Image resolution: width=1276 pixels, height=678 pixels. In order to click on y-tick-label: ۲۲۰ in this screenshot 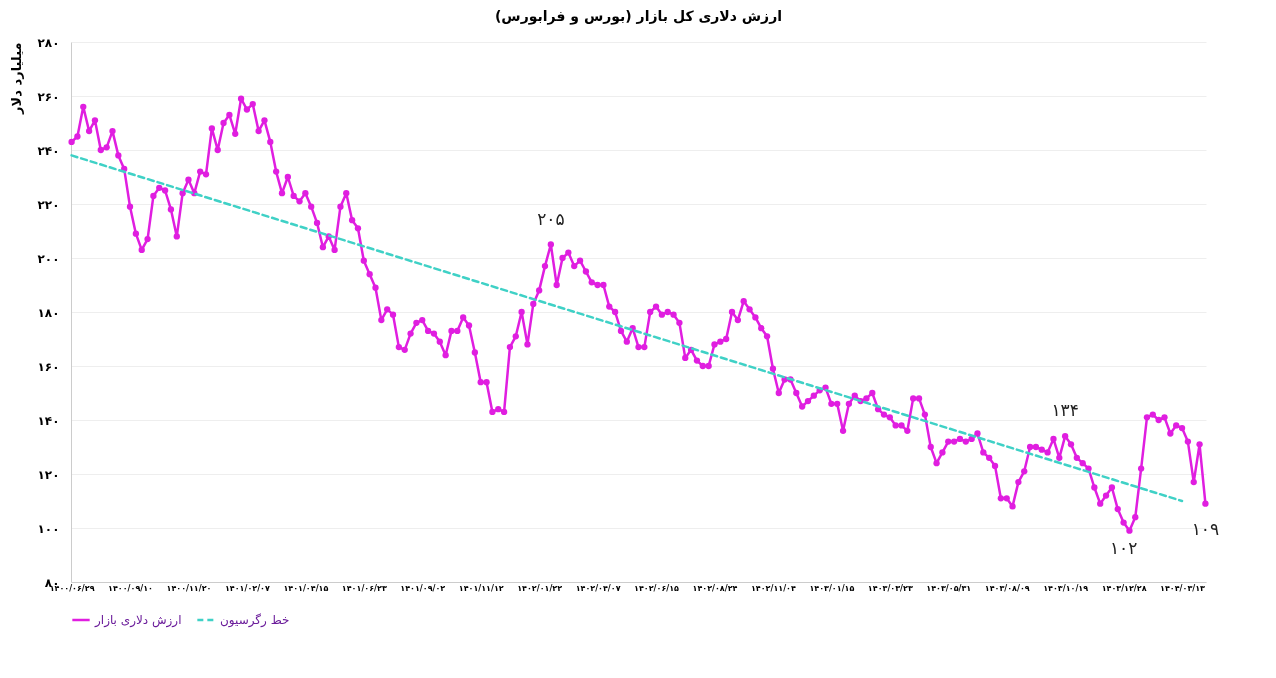, I will do `click(48, 204)`.